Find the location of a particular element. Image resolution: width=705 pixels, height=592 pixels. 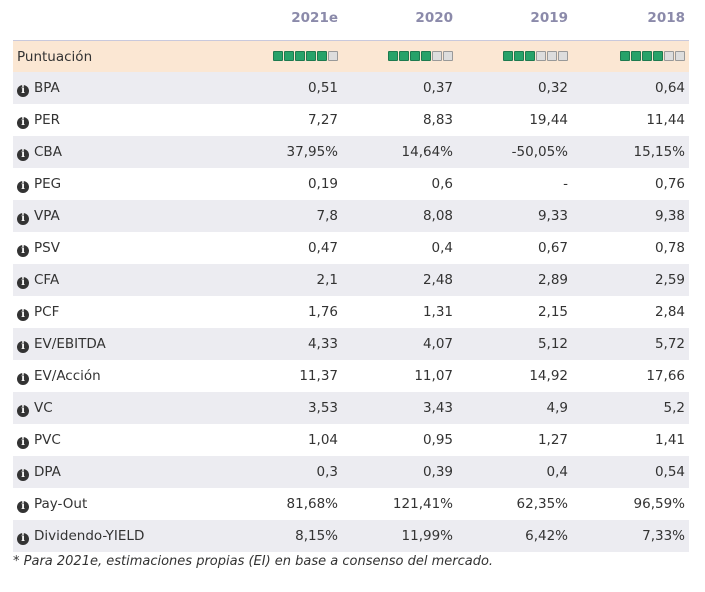

score-row: Puntuación is located at coordinates (351, 56).